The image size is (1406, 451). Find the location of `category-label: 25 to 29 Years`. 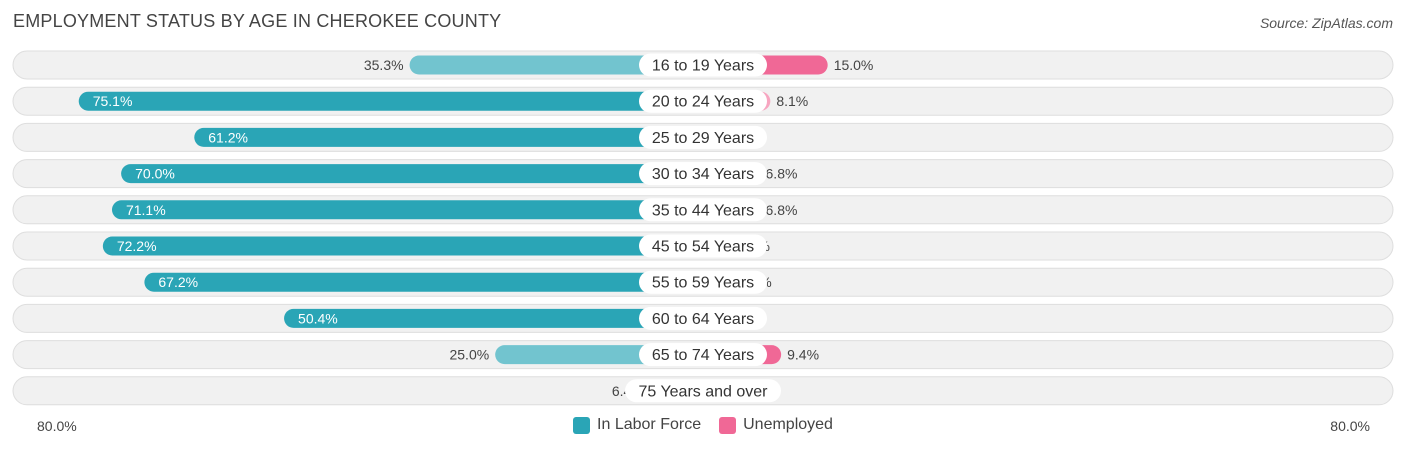

category-label: 25 to 29 Years is located at coordinates (703, 138).